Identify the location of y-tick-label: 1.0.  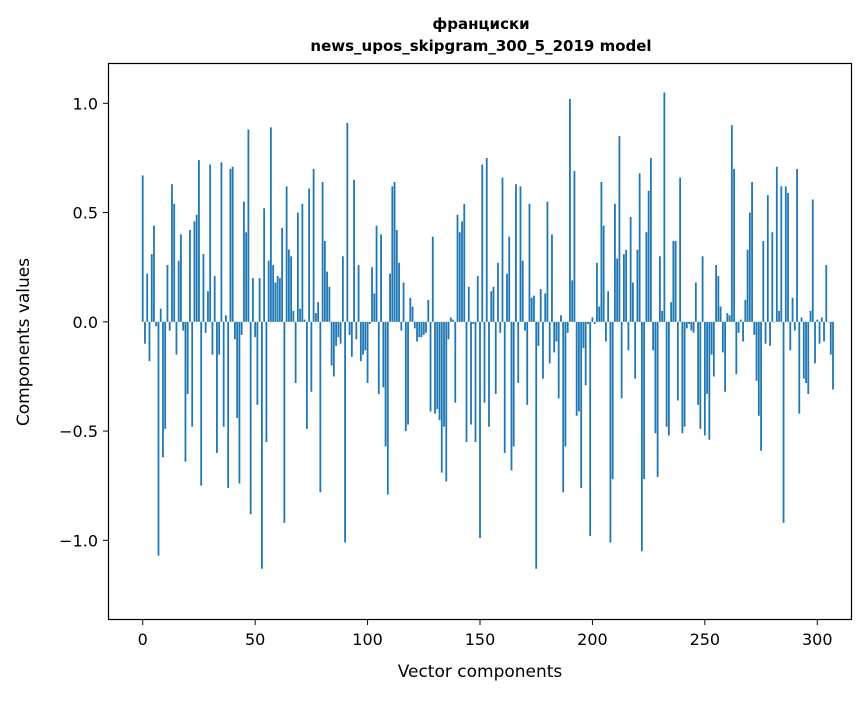
(85, 103).